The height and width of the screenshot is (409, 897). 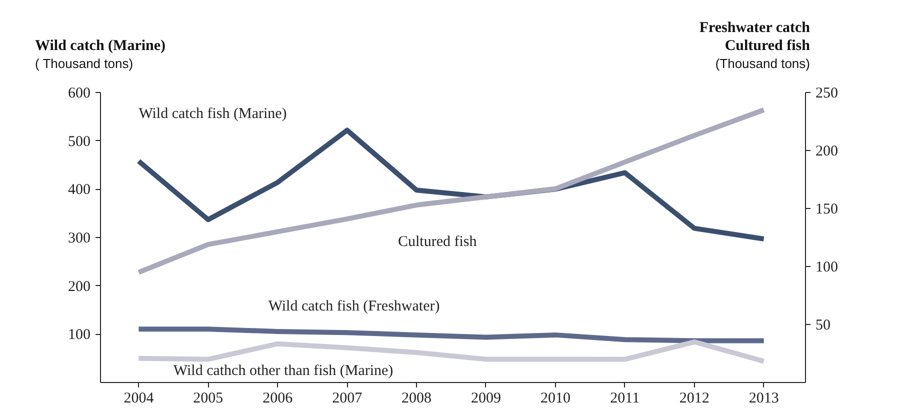 What do you see at coordinates (827, 210) in the screenshot?
I see `y2-tick-label: 150` at bounding box center [827, 210].